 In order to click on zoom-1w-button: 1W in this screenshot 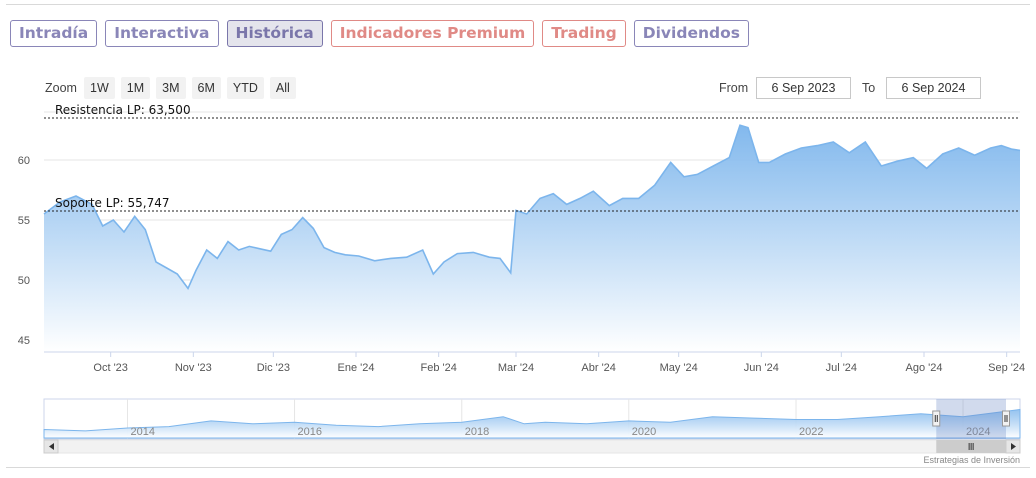, I will do `click(99, 88)`.